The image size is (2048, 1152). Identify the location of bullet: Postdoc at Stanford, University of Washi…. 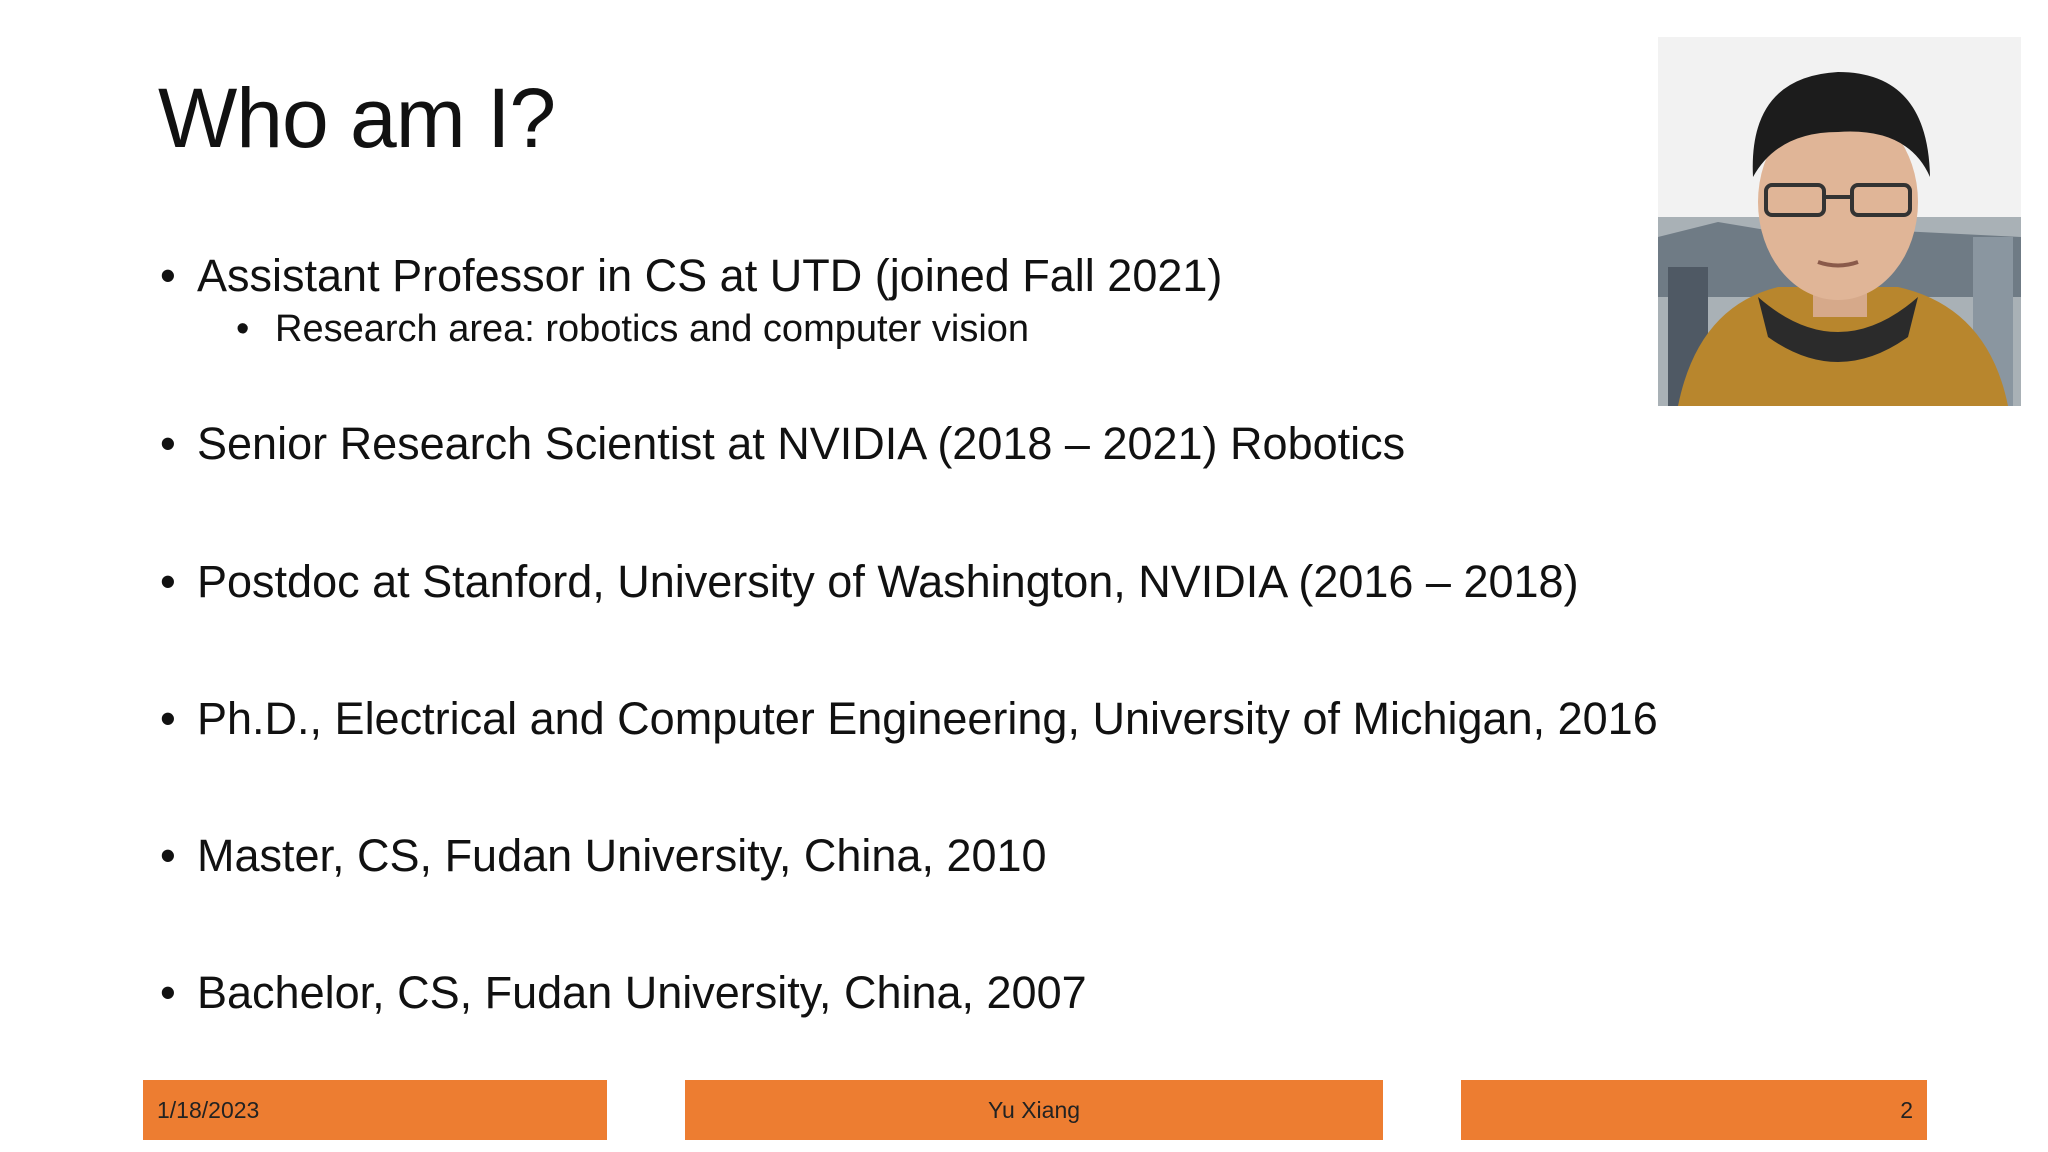
(888, 581).